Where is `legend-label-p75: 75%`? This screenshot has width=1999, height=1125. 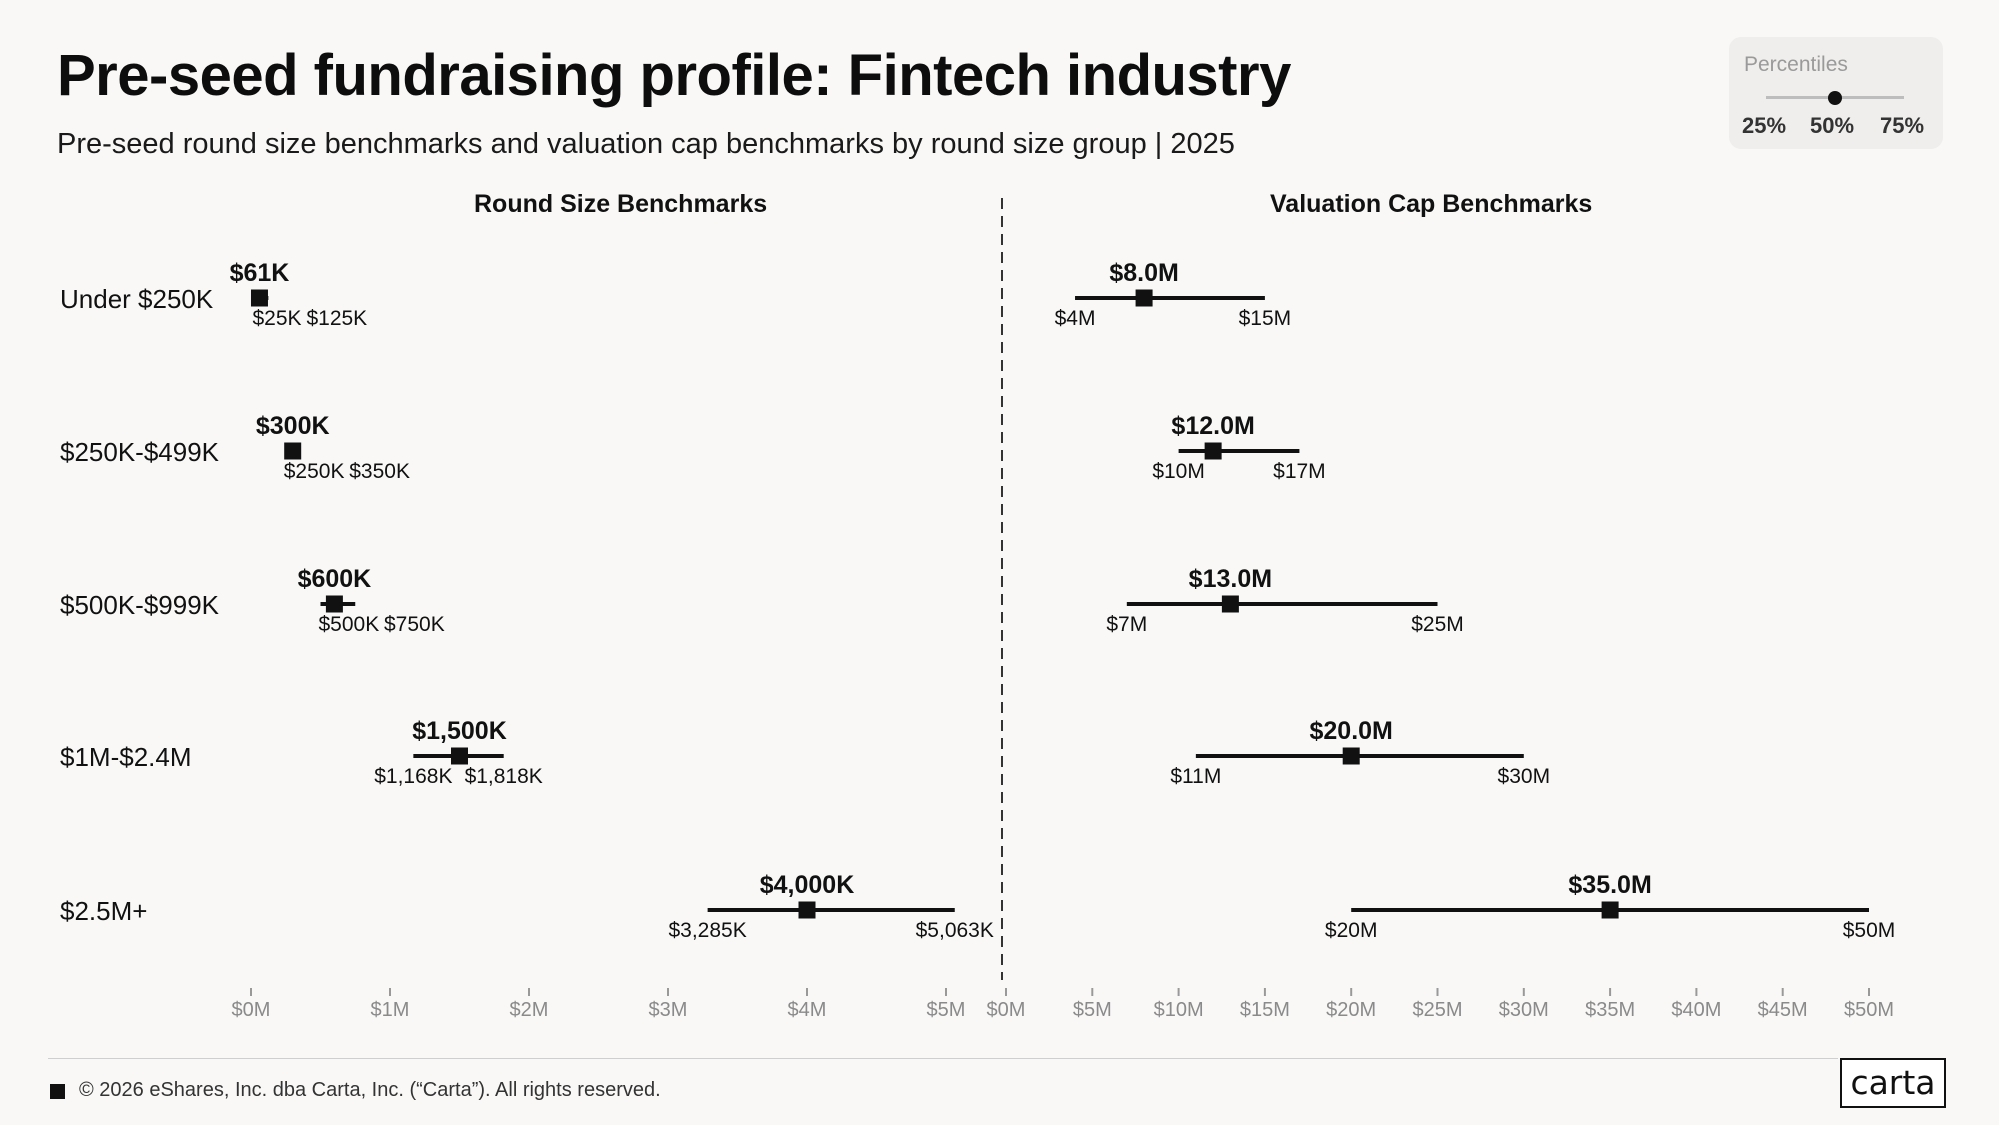 legend-label-p75: 75% is located at coordinates (1902, 125).